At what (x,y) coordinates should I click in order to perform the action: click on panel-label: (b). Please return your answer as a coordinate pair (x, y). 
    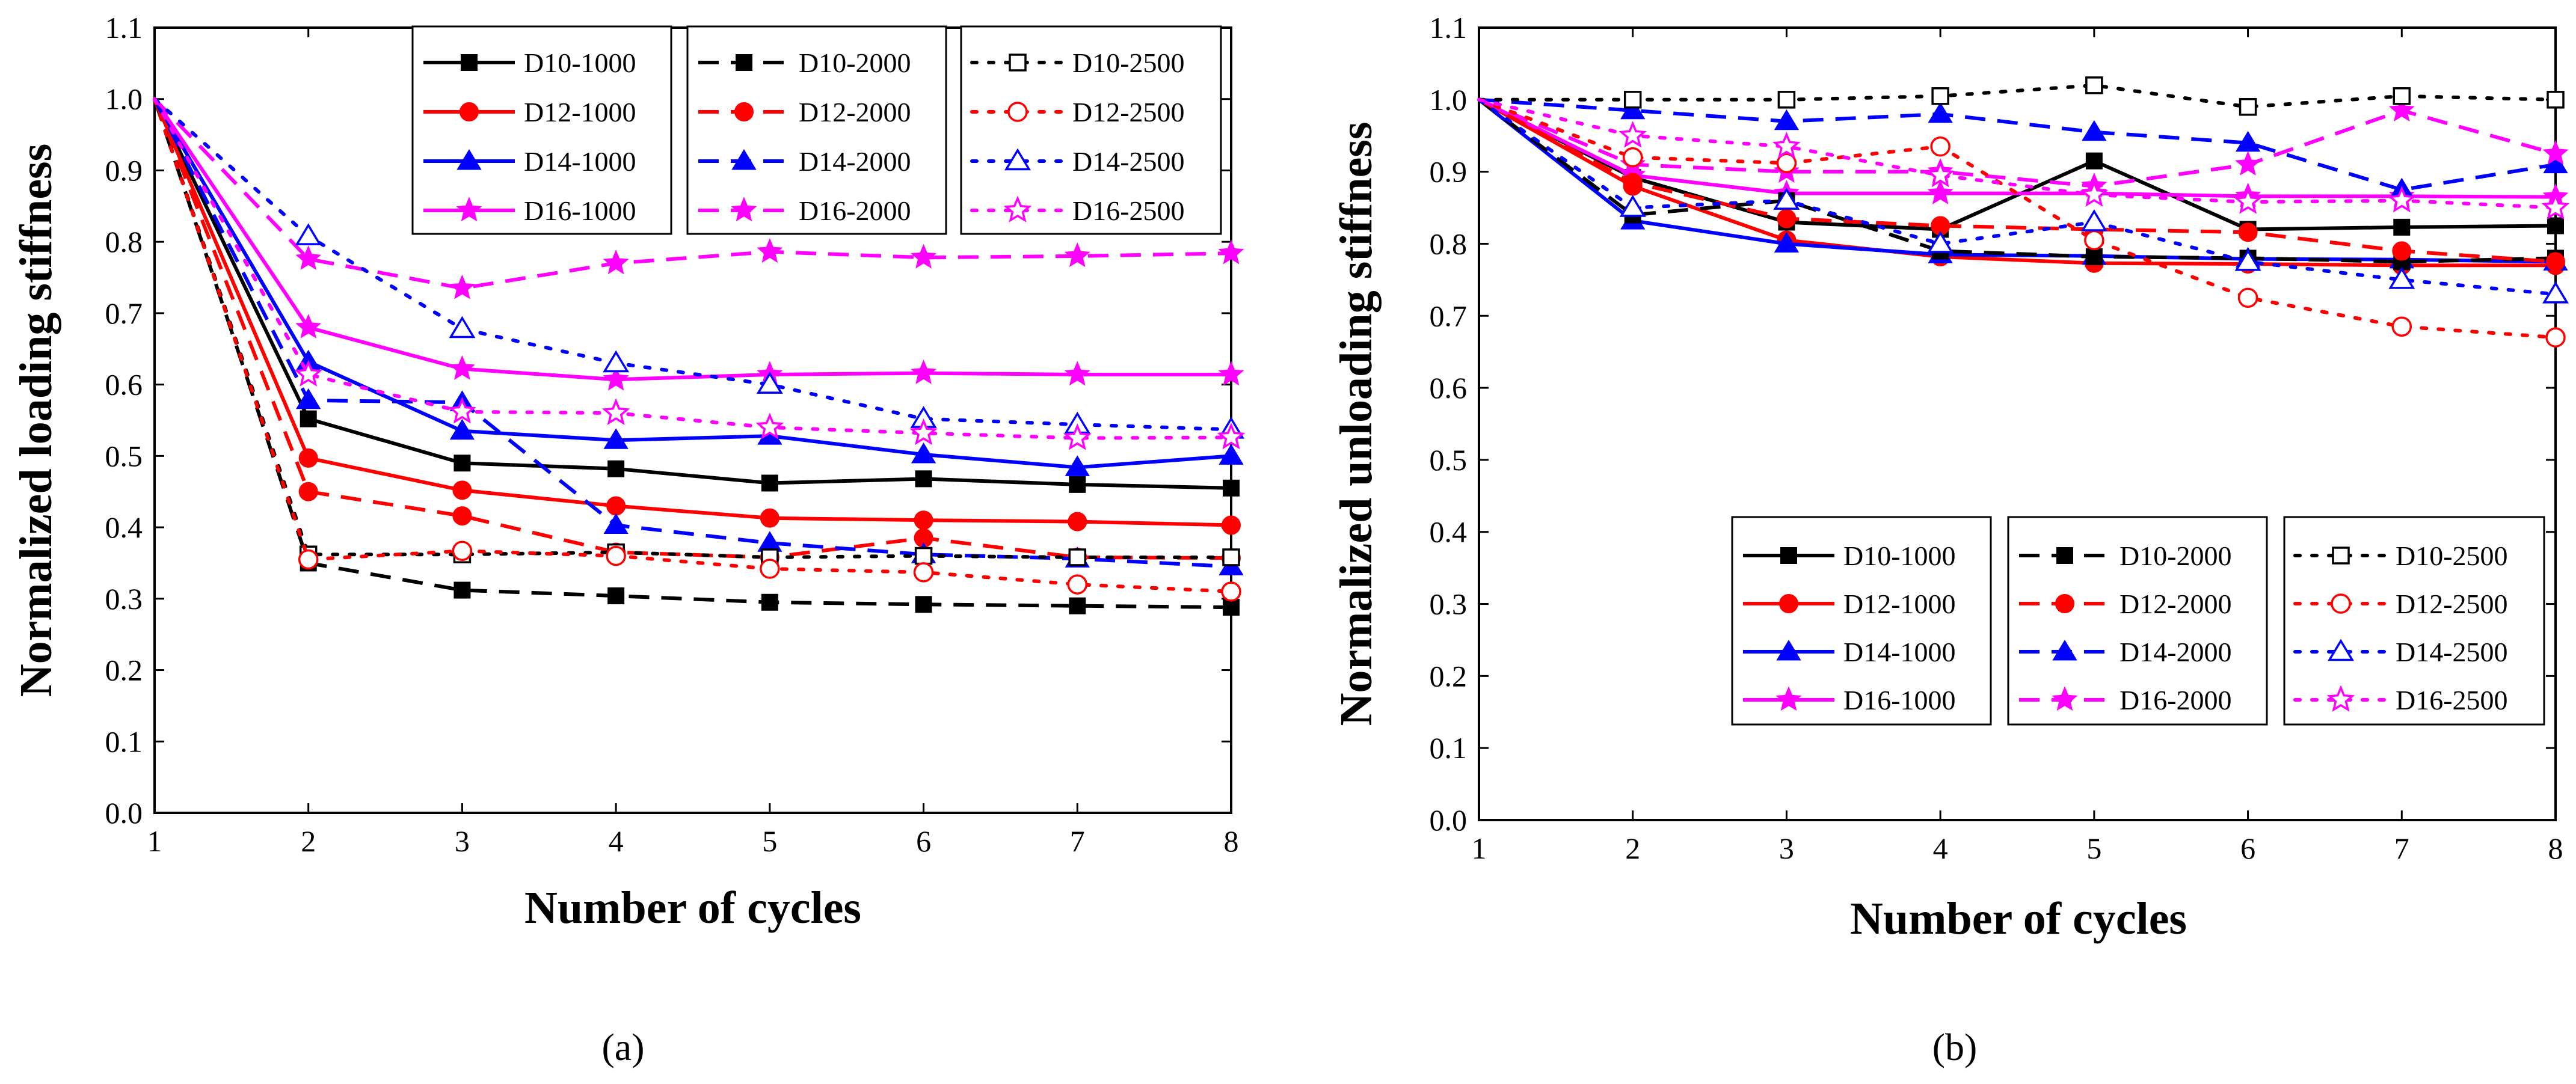
    Looking at the image, I should click on (1955, 1047).